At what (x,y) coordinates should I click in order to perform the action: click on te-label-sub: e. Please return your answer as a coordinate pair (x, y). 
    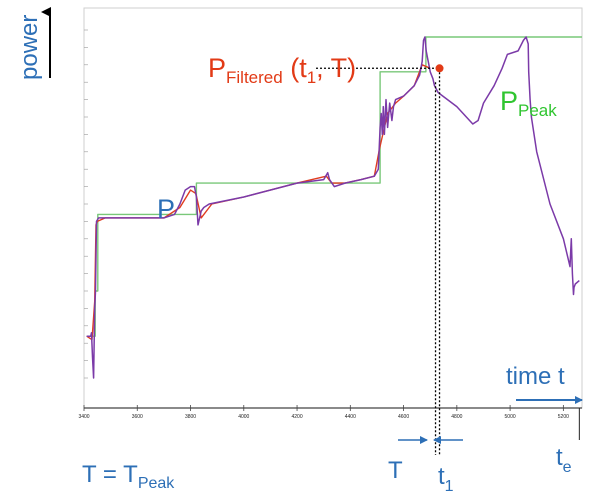
    Looking at the image, I should click on (567, 467).